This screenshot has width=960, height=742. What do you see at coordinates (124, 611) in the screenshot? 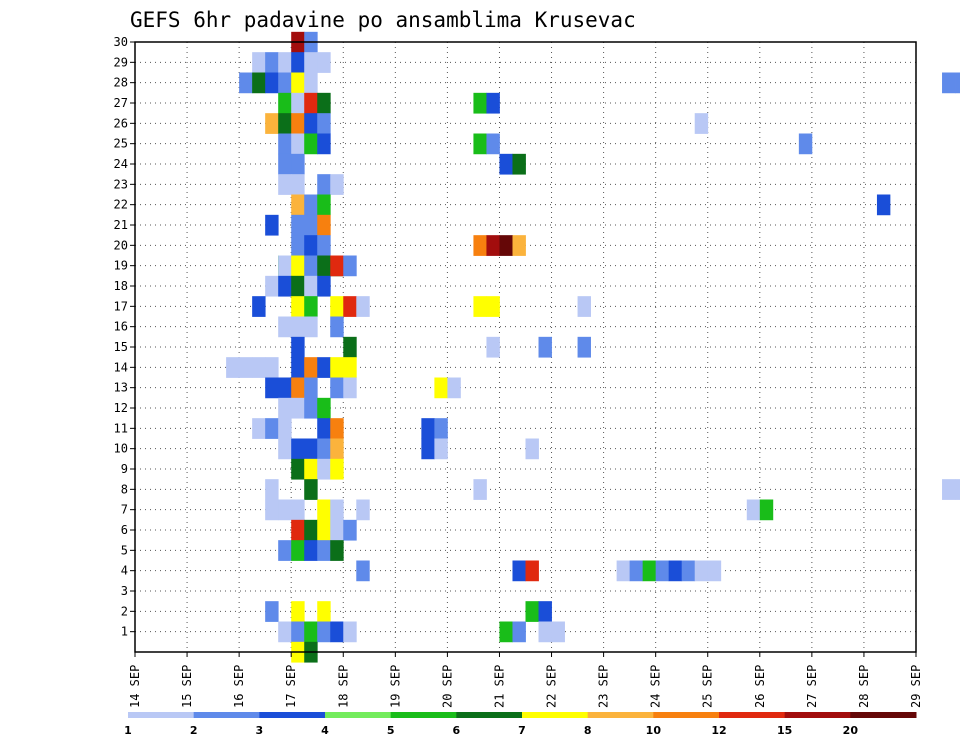
I see `y-tick-label: 2` at bounding box center [124, 611].